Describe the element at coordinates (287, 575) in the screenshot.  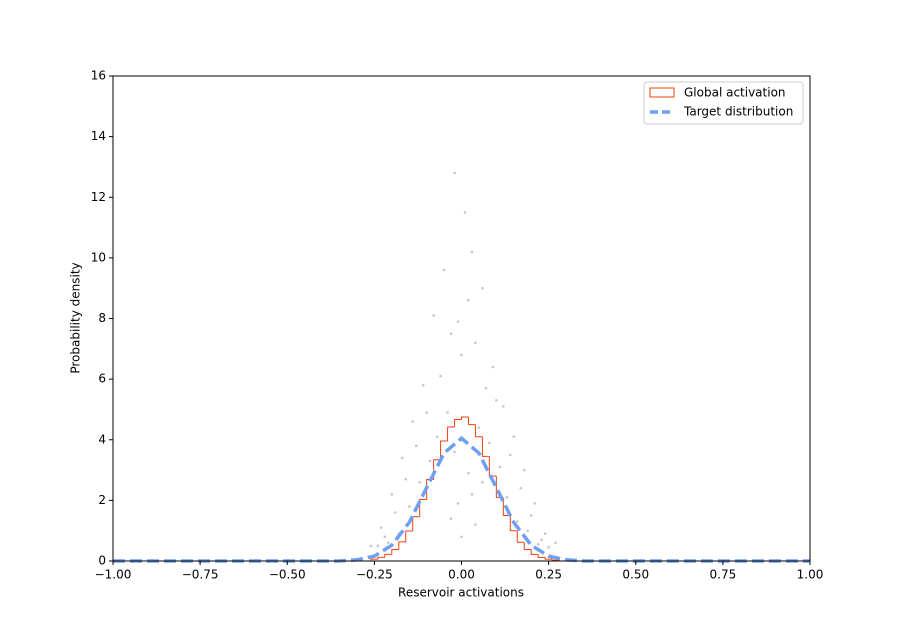
I see `x-tick-label: −0.50` at that location.